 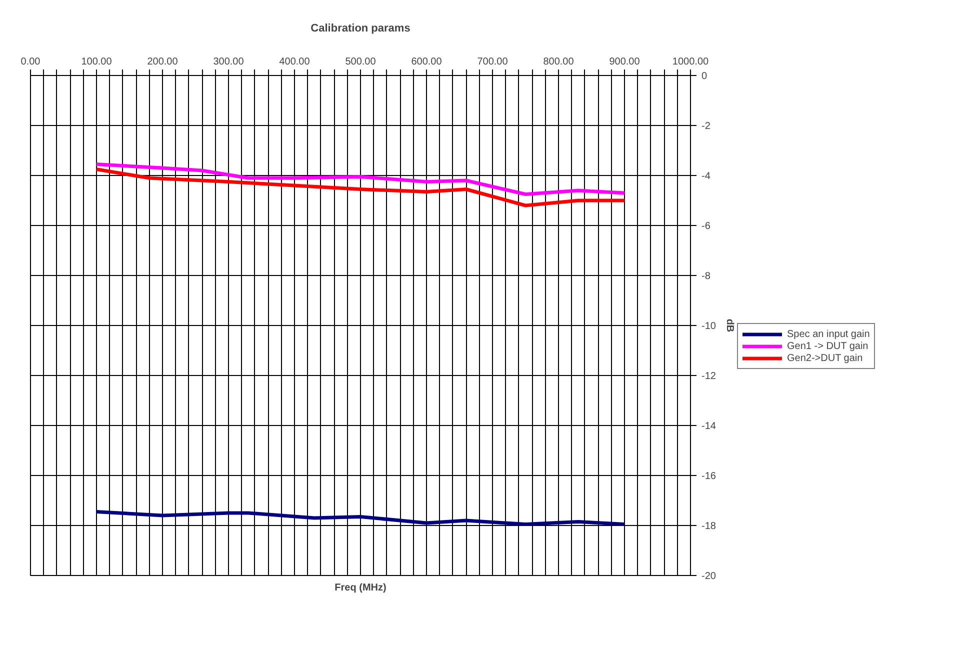 I want to click on x-tick-label: 0.00, so click(x=30, y=62).